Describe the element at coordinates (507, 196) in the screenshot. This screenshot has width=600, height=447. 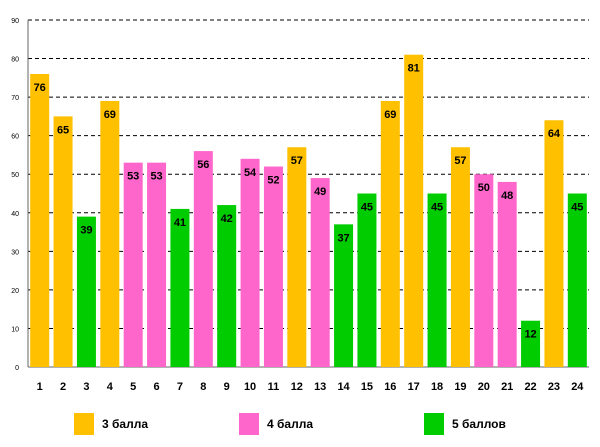
I see `data-label-21: 48` at that location.